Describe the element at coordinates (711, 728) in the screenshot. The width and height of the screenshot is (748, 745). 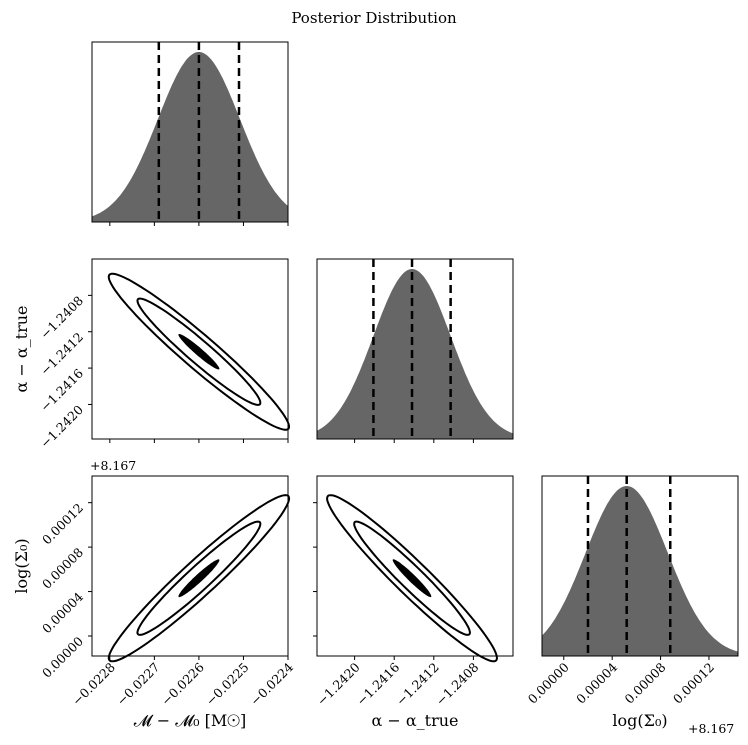
I see `offset-text-bottom: +8.167` at that location.